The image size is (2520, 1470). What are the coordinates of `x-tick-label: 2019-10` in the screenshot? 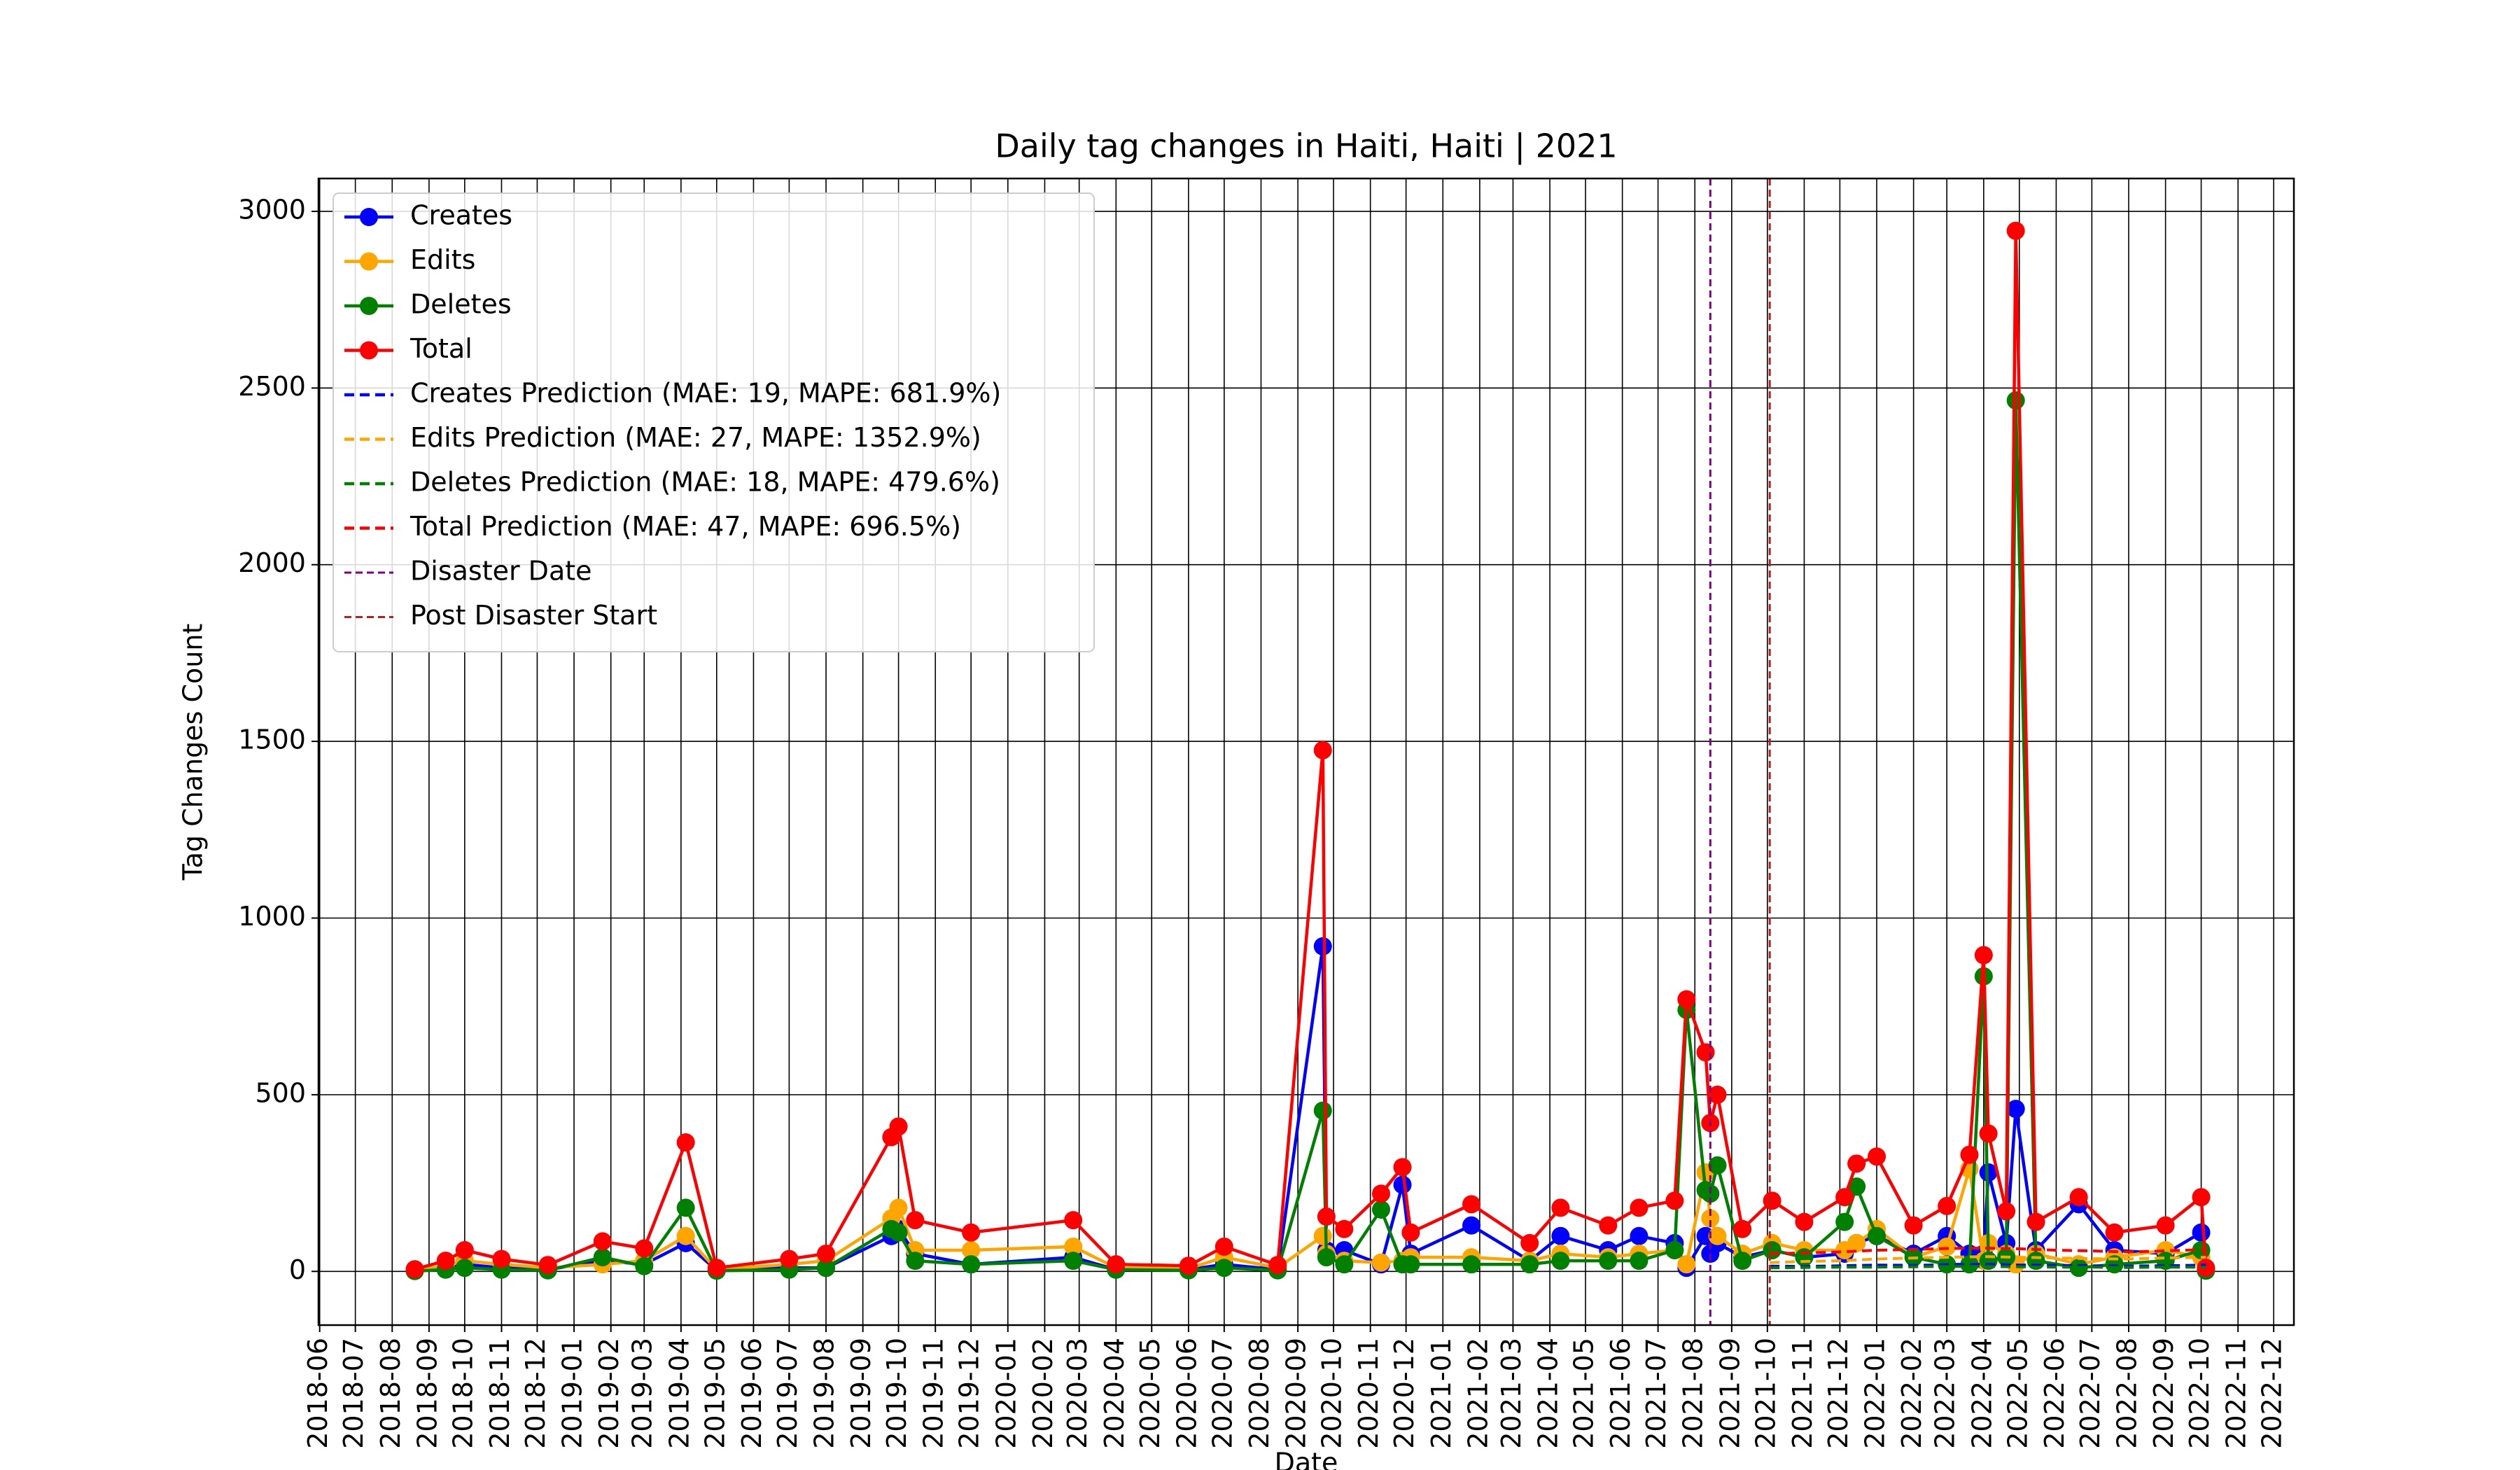 It's located at (896, 1393).